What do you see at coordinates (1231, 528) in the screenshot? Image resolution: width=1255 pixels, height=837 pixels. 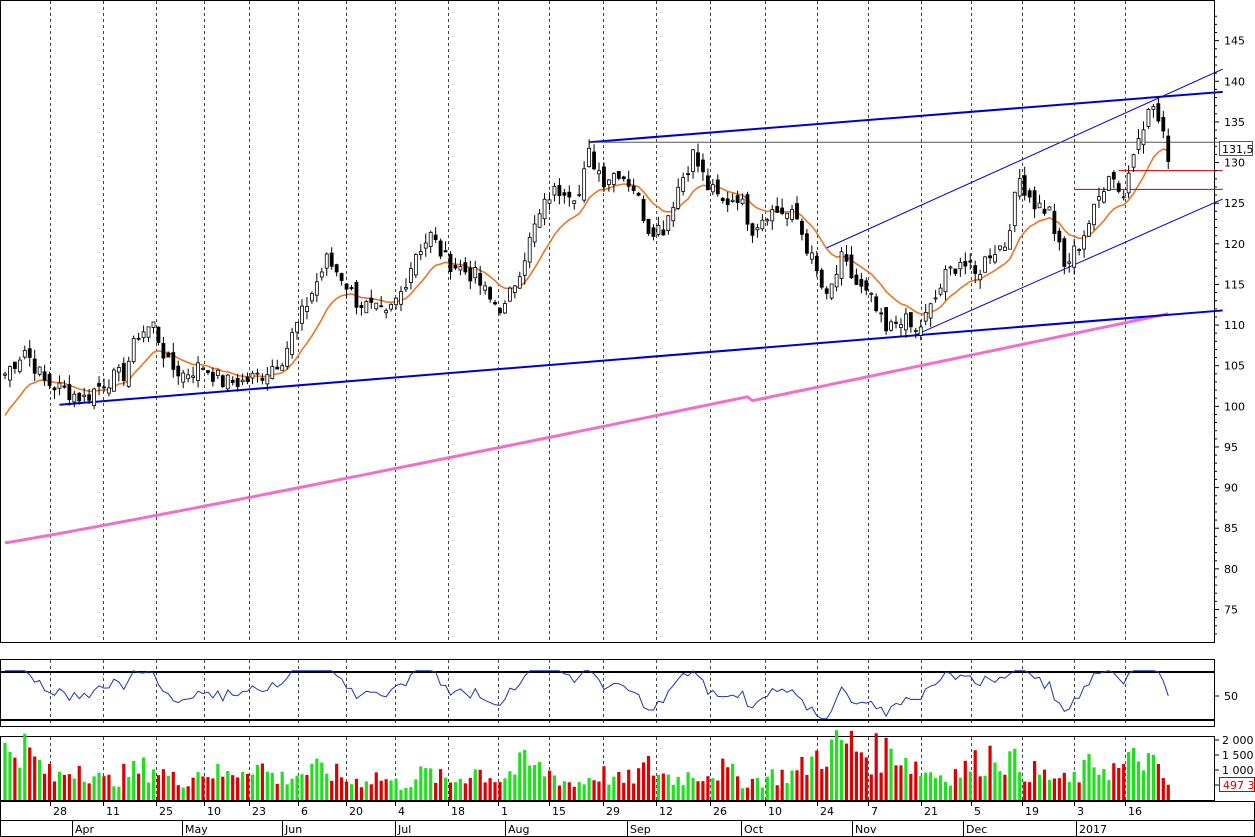 I see `y-tick-label: 85` at bounding box center [1231, 528].